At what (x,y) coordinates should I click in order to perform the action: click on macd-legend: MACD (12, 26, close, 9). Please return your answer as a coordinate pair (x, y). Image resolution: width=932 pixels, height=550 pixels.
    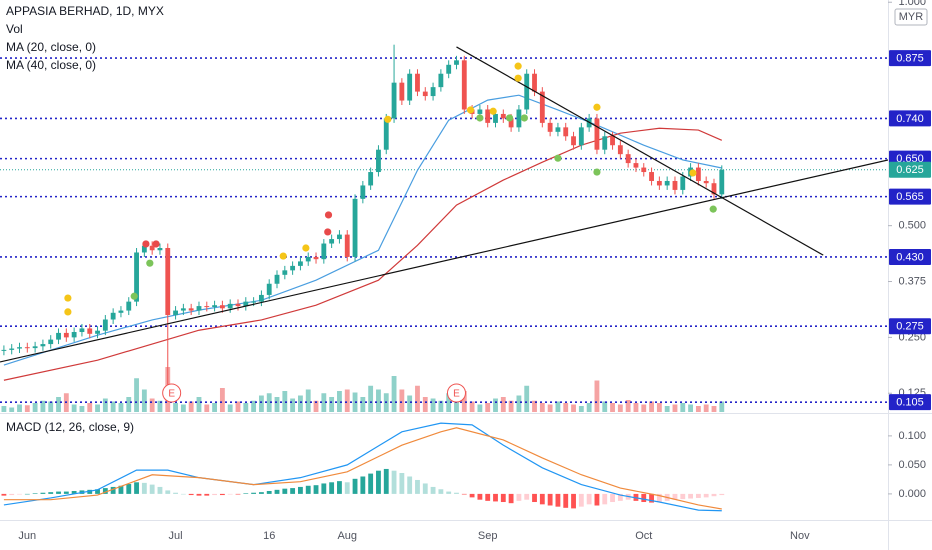
    Looking at the image, I should click on (70, 427).